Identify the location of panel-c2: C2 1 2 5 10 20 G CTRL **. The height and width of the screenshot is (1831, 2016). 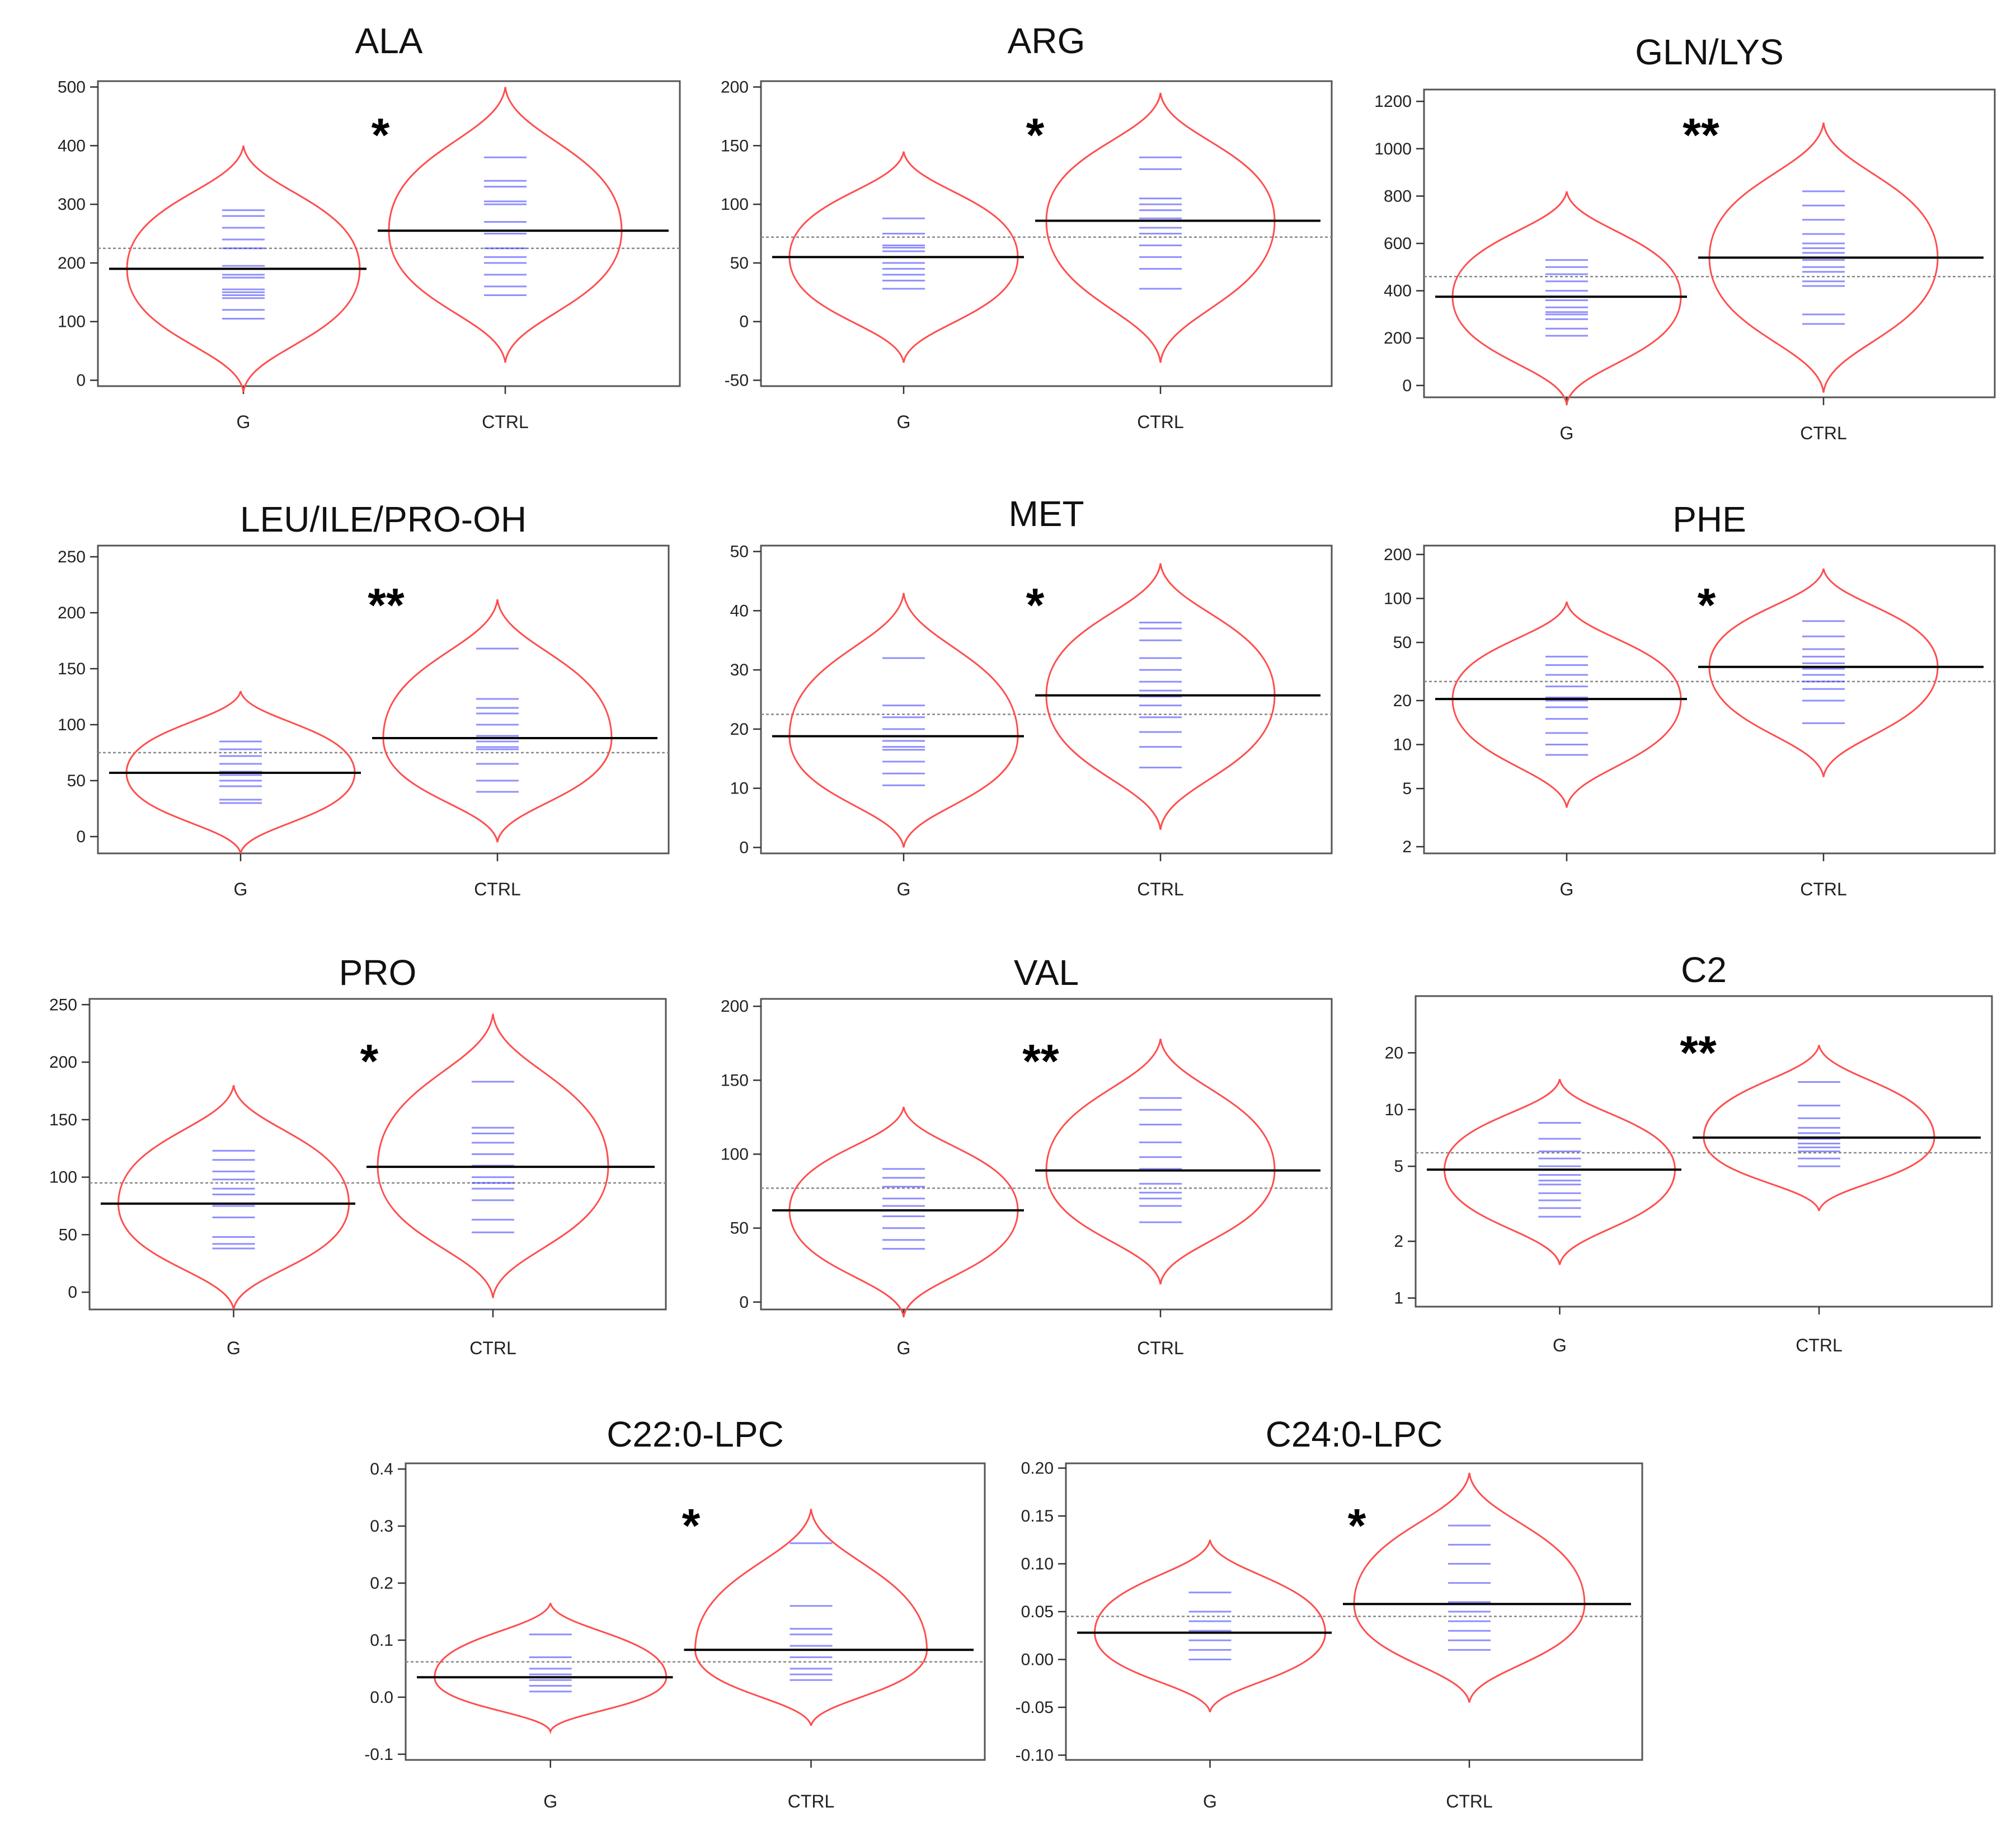
(1689, 1152).